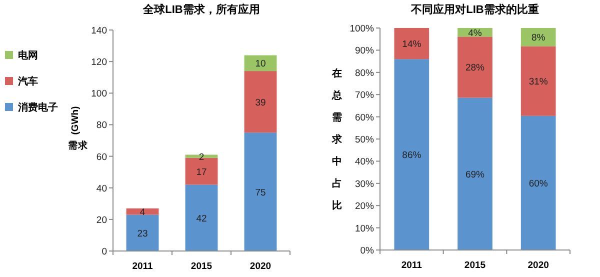  I want to click on data-label: 42, so click(201, 218).